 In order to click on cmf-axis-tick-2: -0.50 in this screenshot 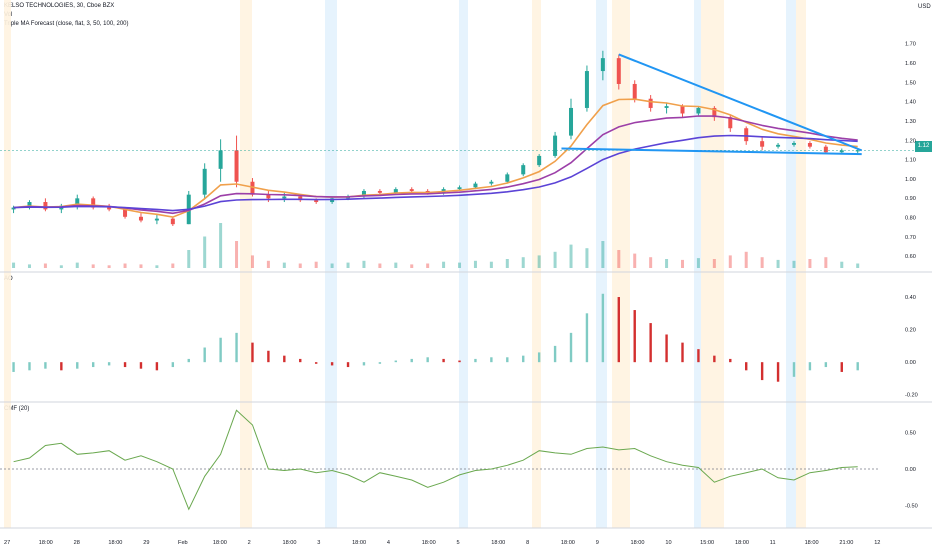, I will do `click(911, 507)`.